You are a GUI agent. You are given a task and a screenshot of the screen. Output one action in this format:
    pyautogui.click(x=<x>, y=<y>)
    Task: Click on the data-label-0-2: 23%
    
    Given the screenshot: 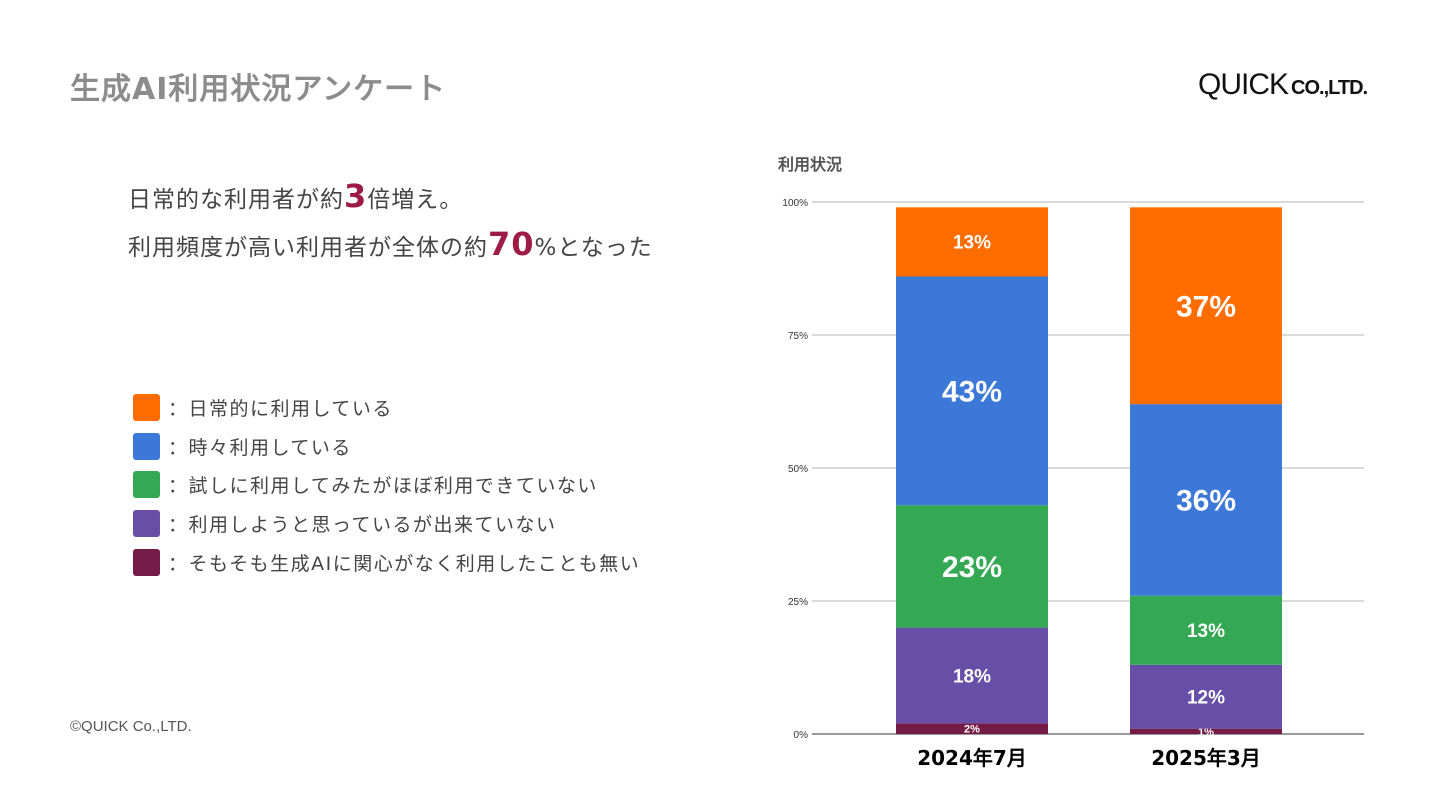 What is the action you would take?
    pyautogui.click(x=972, y=567)
    